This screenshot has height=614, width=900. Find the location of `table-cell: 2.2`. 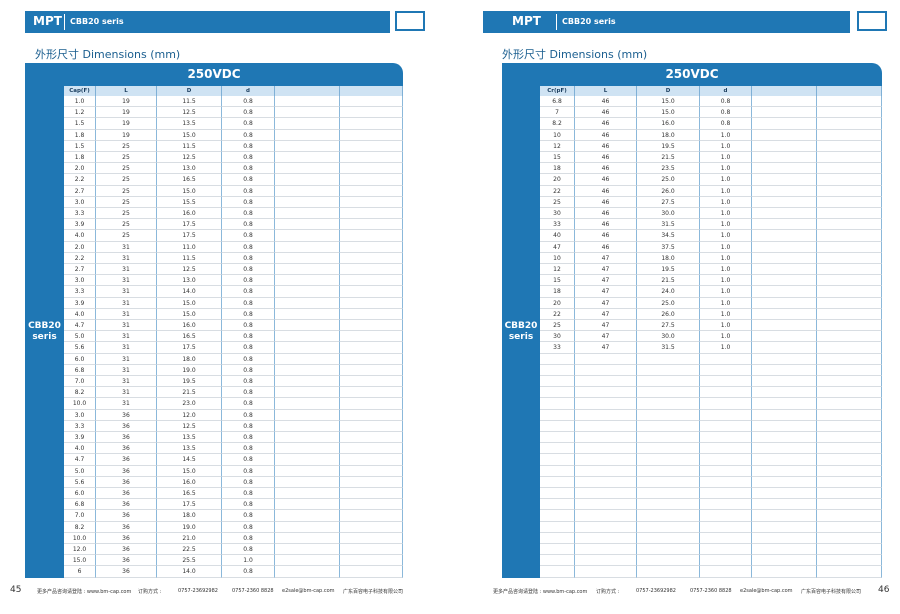

table-cell: 2.2 is located at coordinates (80, 258).